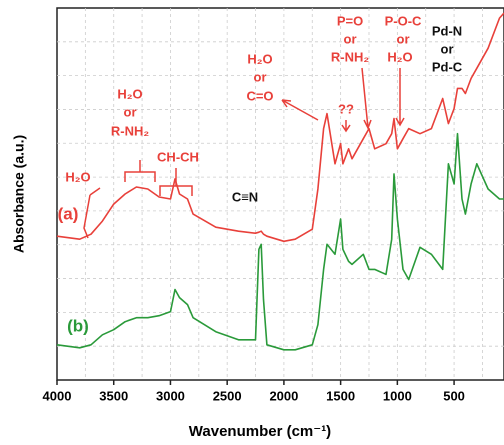 This screenshot has width=504, height=445. Describe the element at coordinates (245, 196) in the screenshot. I see `annotation: C≡N` at that location.